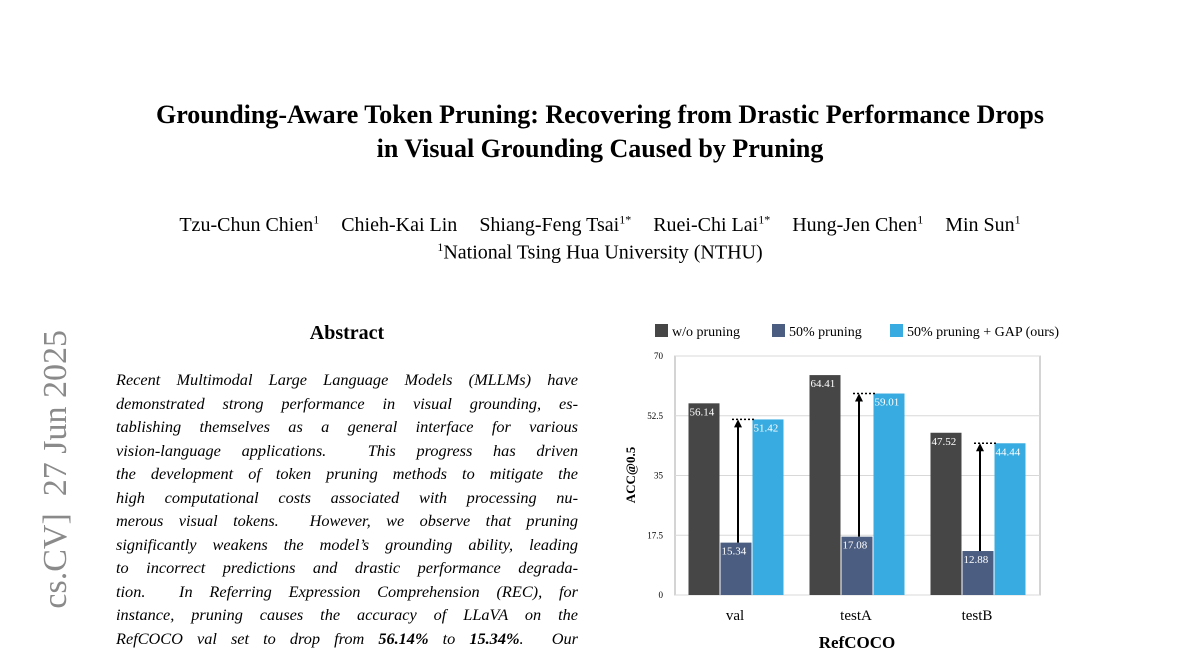 This screenshot has width=1200, height=648. I want to click on x-tick-label: testA, so click(856, 616).